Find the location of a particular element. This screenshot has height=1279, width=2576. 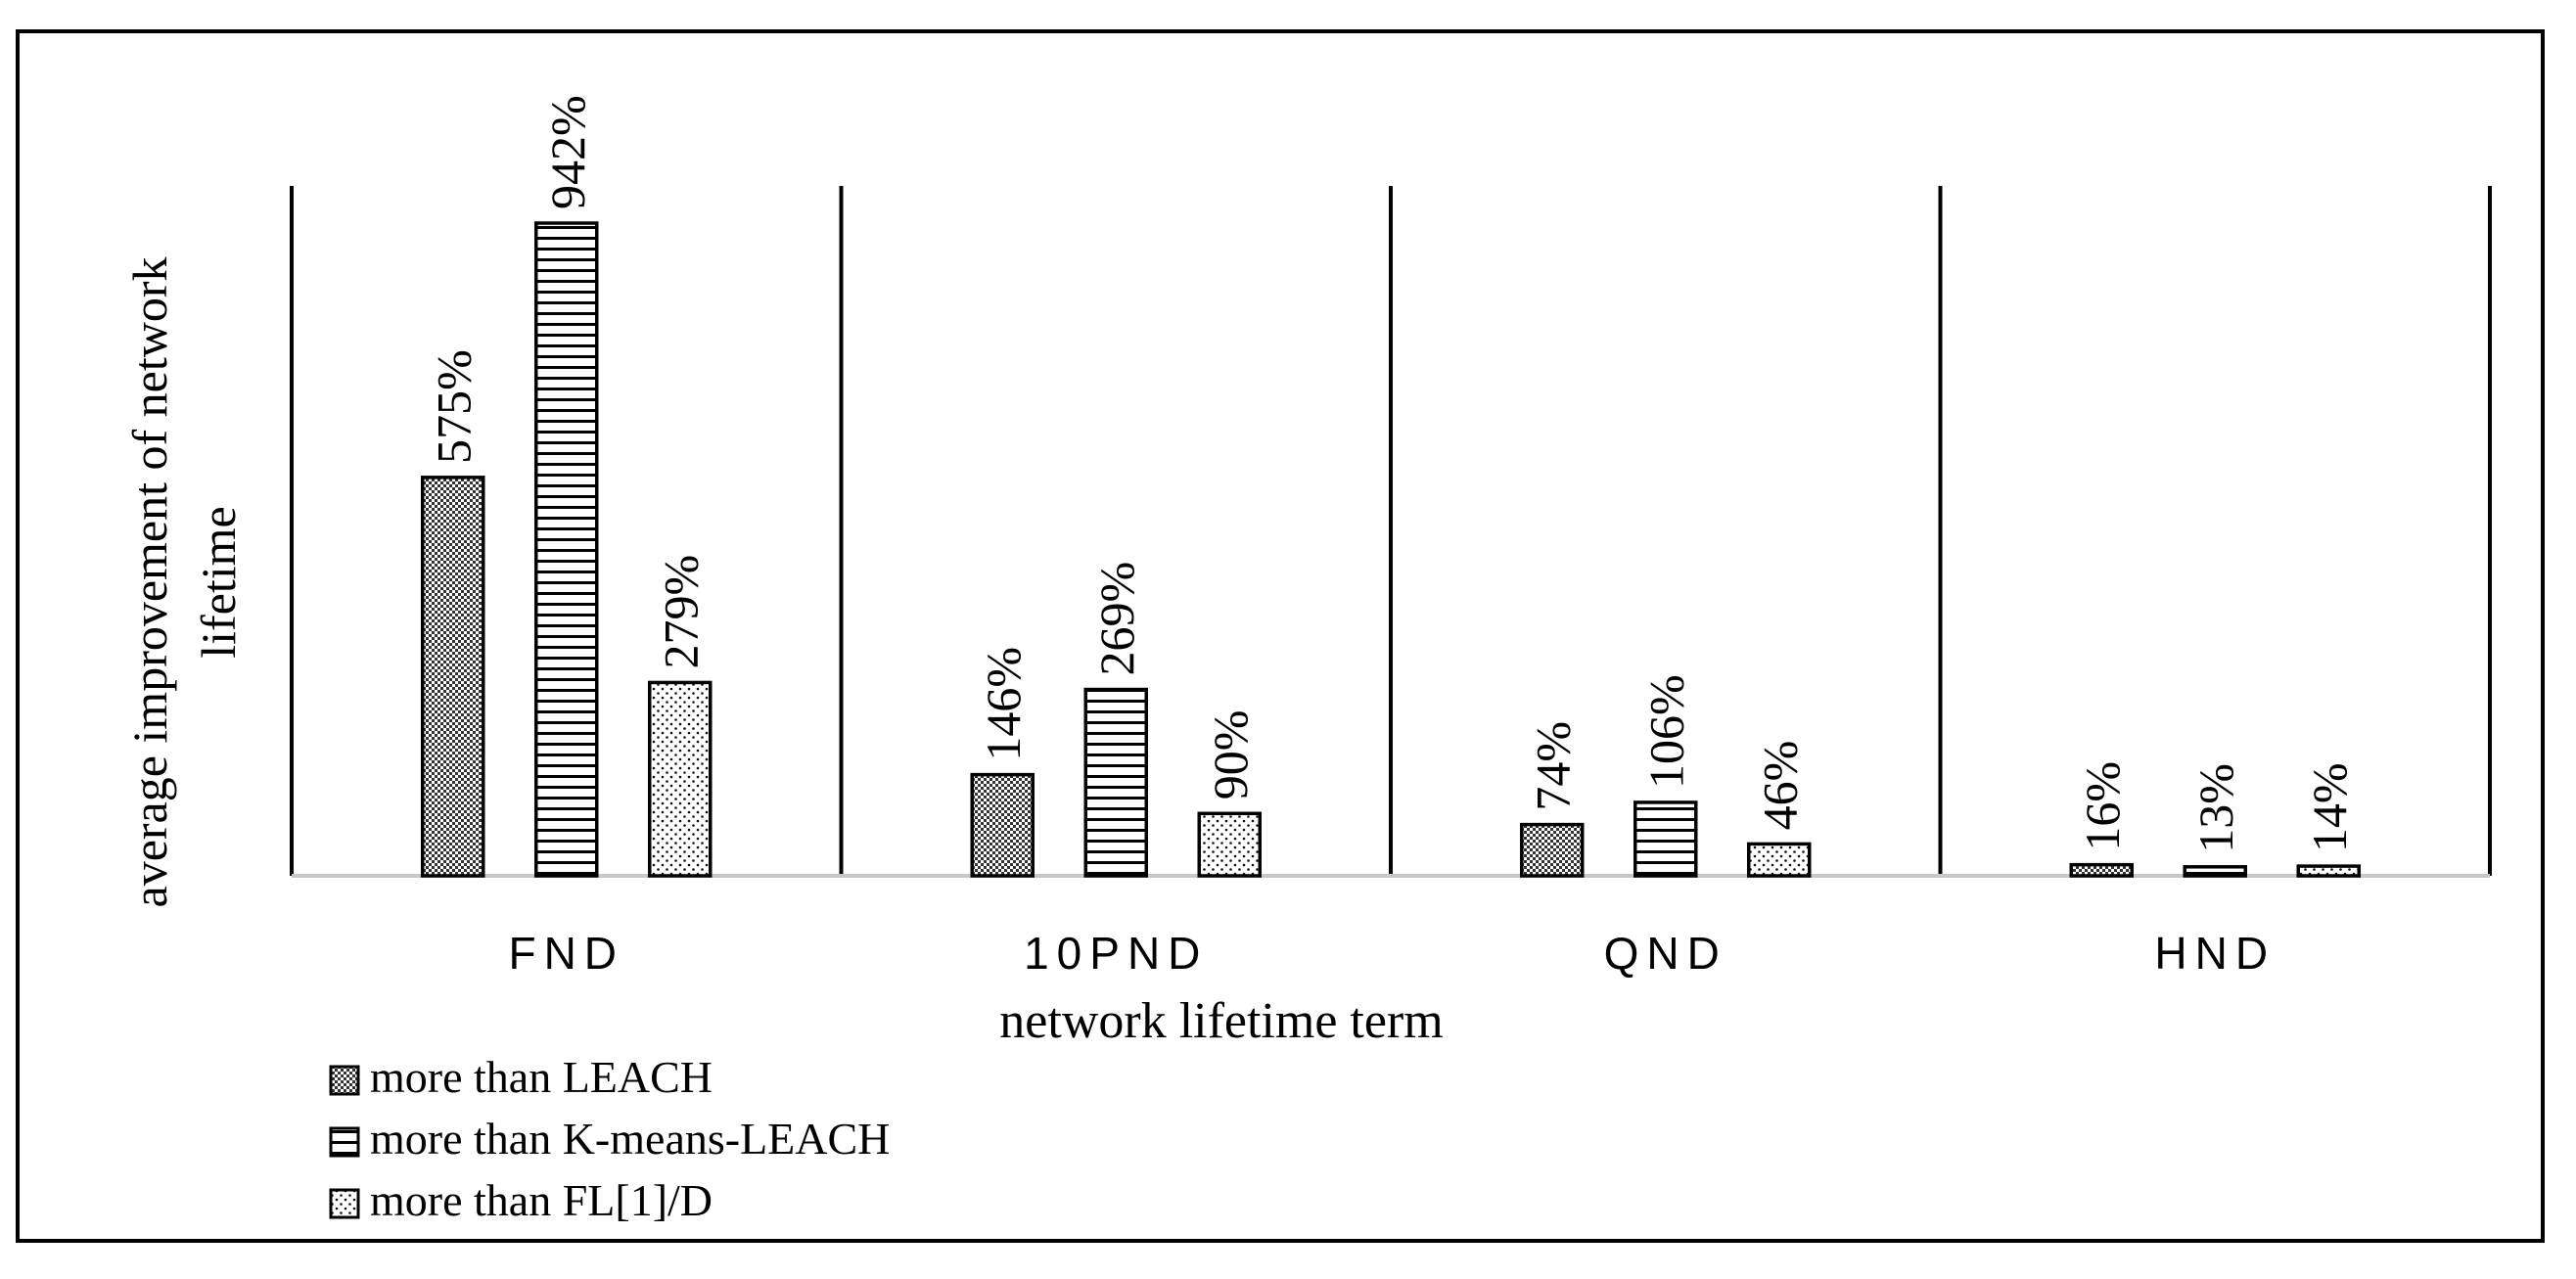

x-tick-label: 10PND is located at coordinates (1116, 953).